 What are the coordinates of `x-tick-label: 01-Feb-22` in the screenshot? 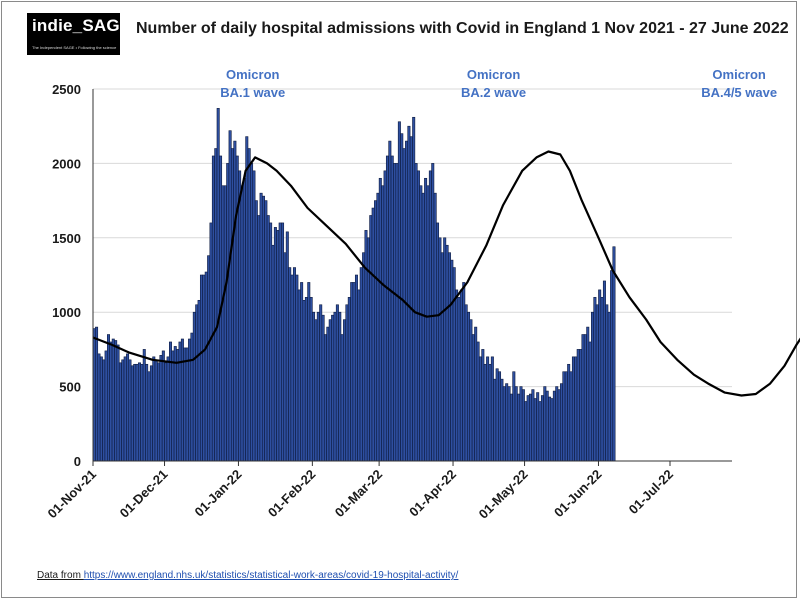 It's located at (292, 494).